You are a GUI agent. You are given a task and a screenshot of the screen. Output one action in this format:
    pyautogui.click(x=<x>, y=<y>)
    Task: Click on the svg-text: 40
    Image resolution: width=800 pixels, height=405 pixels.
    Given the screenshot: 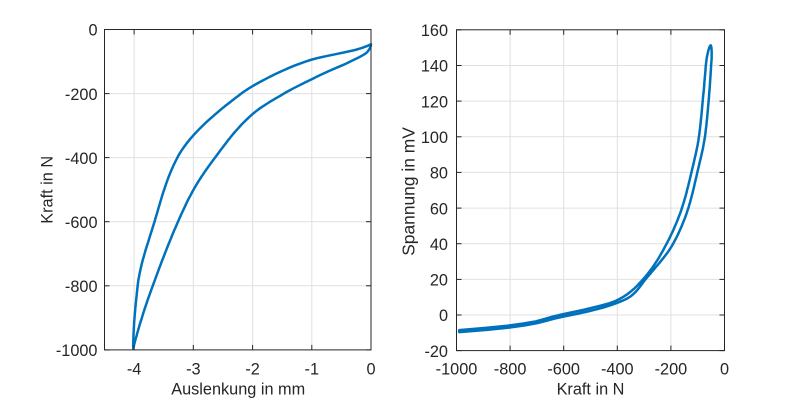 What is the action you would take?
    pyautogui.click(x=439, y=245)
    